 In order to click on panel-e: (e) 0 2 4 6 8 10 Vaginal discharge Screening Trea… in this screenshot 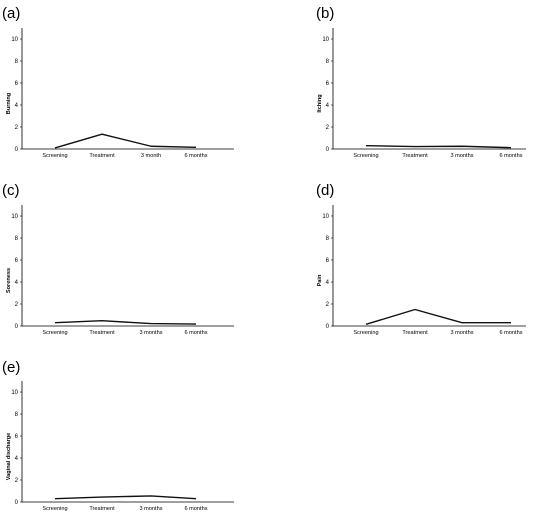, I will do `click(118, 435)`.